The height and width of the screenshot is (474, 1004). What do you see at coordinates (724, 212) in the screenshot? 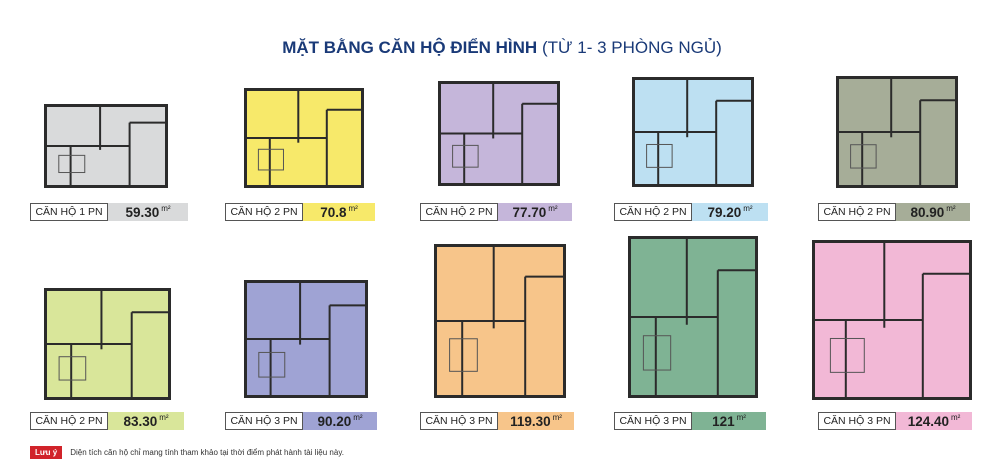
I see `unit-area: 79.20` at bounding box center [724, 212].